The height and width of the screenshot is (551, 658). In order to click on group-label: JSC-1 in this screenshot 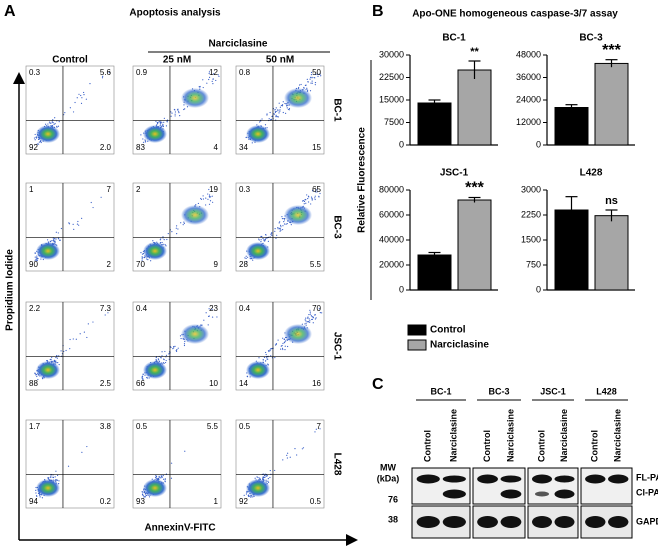, I will do `click(553, 391)`.